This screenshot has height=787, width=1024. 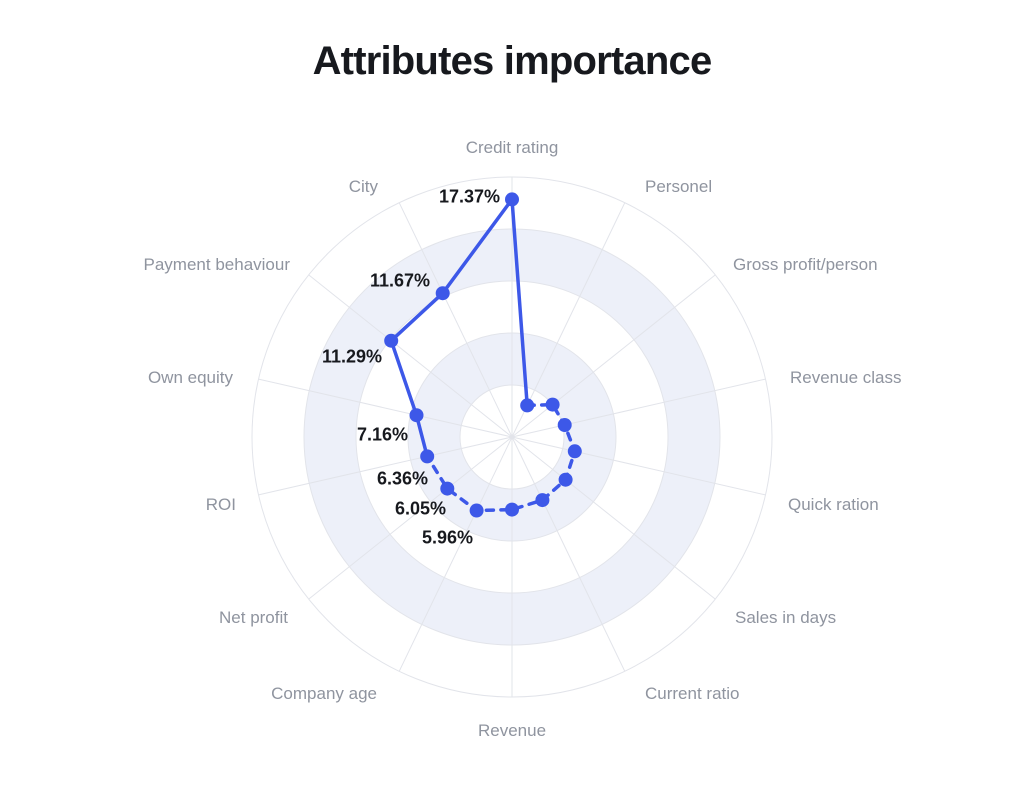 What do you see at coordinates (568, 554) in the screenshot?
I see `axis-spoke-current-ratio` at bounding box center [568, 554].